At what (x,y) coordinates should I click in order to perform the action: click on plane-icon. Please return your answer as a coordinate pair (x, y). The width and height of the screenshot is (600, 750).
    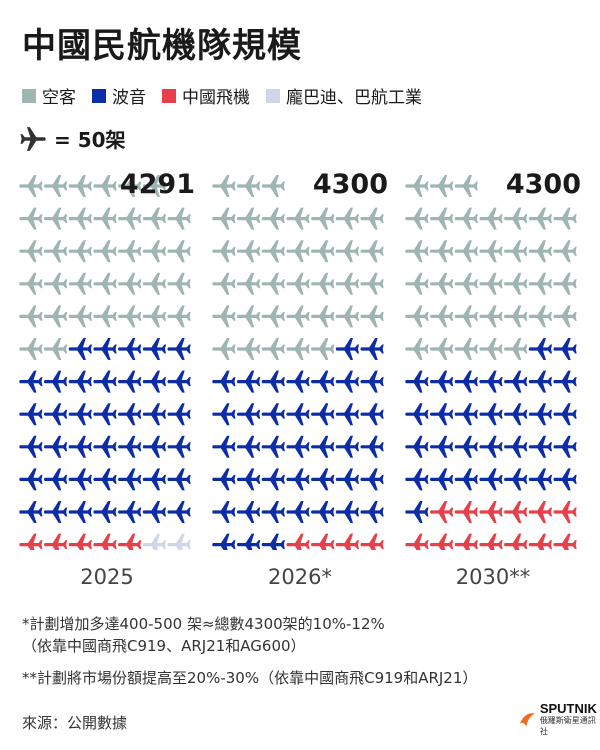
    Looking at the image, I should click on (33, 138).